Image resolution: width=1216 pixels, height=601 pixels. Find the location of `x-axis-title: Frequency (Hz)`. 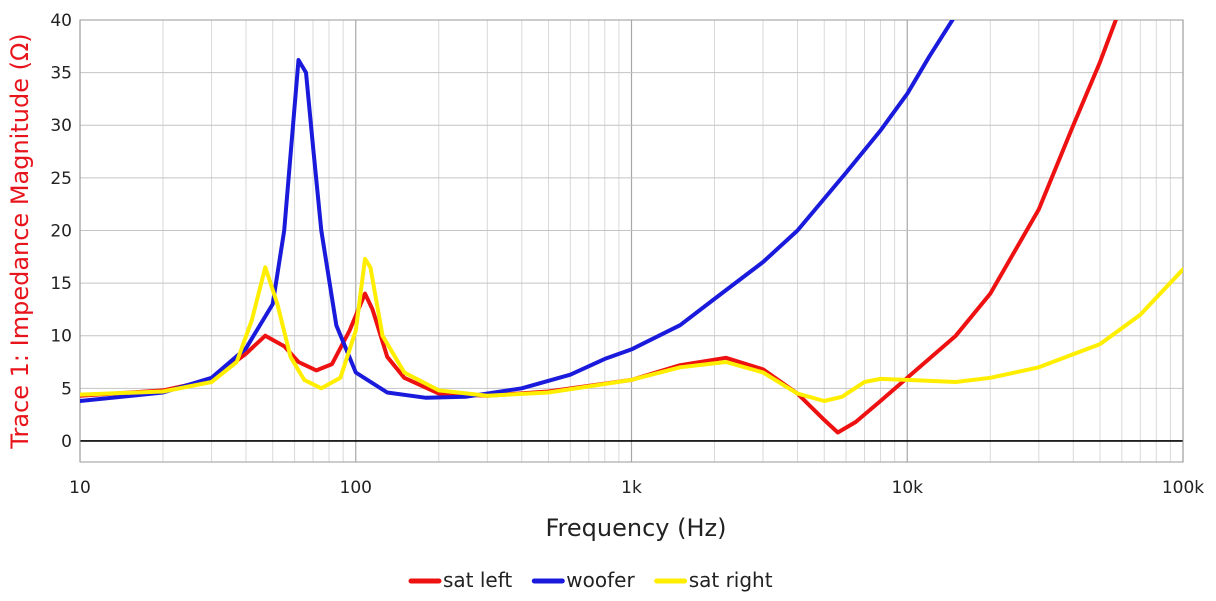

x-axis-title: Frequency (Hz) is located at coordinates (636, 528).